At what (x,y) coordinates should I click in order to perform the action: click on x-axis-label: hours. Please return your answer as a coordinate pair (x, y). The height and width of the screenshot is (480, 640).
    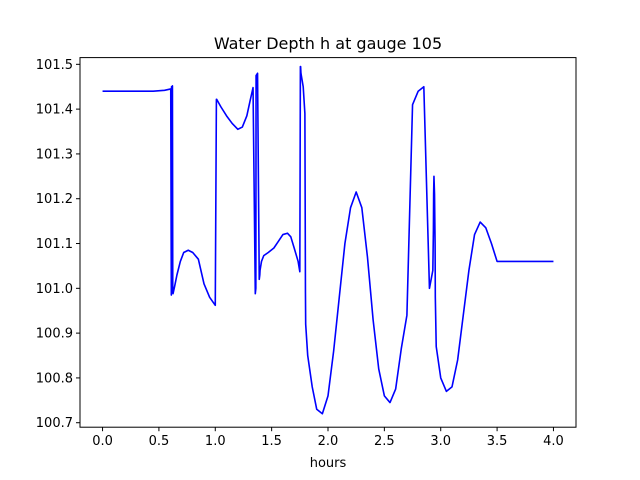
    Looking at the image, I should click on (328, 463).